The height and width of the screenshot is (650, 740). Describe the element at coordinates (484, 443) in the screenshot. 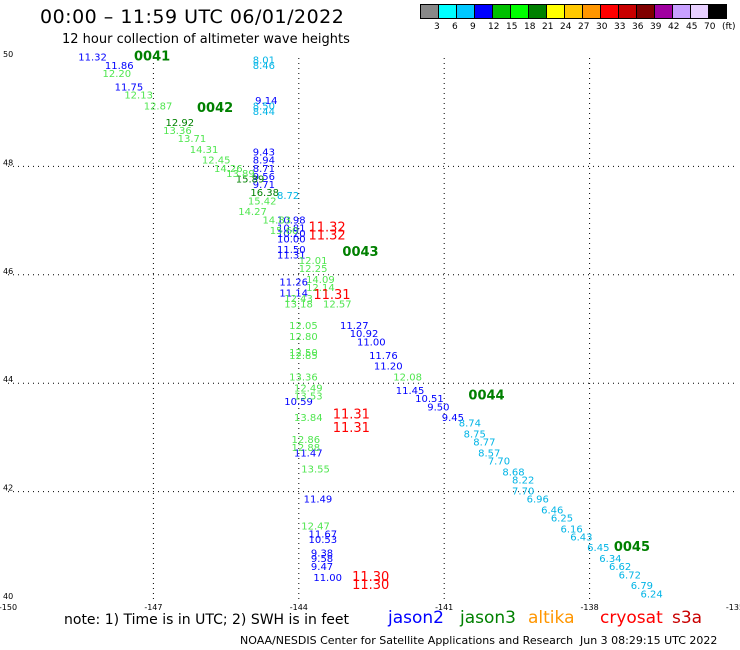

I see `wave-height-label: 8.77` at that location.